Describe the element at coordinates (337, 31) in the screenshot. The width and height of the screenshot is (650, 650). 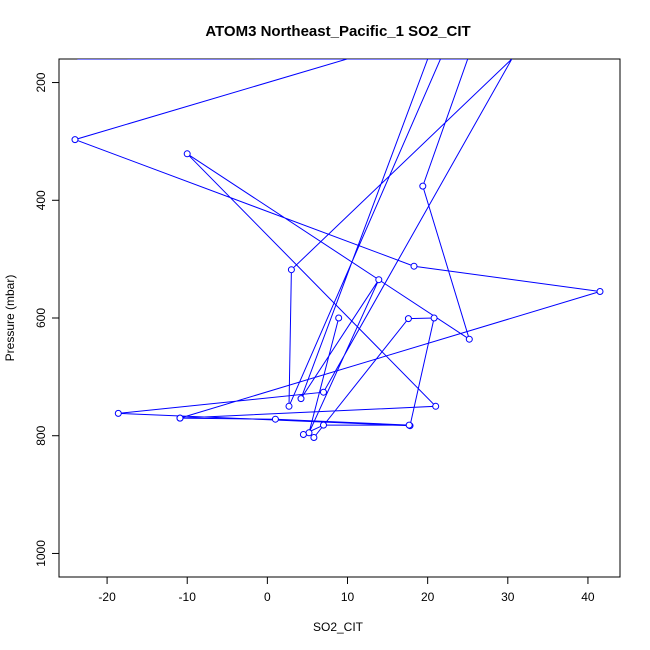
I see `chart-title: ATOM3 Northeast_Pacific_1 SO2_CIT` at that location.